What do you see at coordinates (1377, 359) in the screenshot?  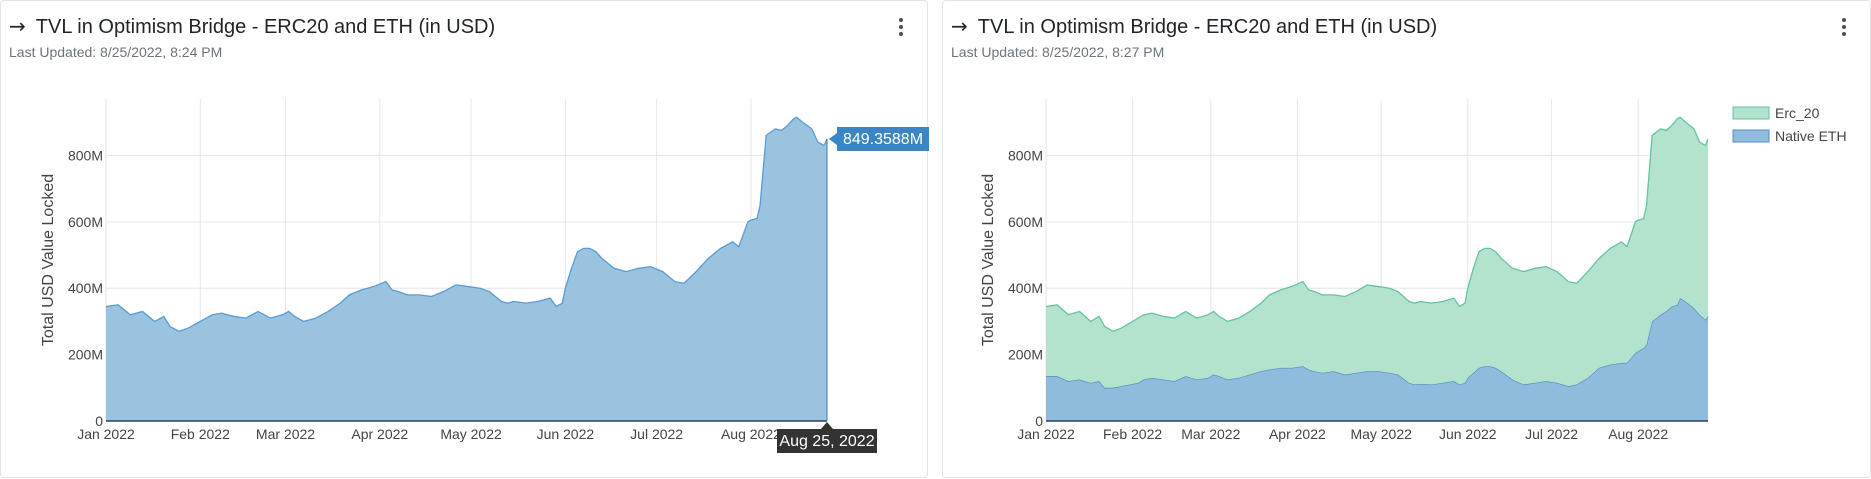 I see `area-fill-native-eth` at bounding box center [1377, 359].